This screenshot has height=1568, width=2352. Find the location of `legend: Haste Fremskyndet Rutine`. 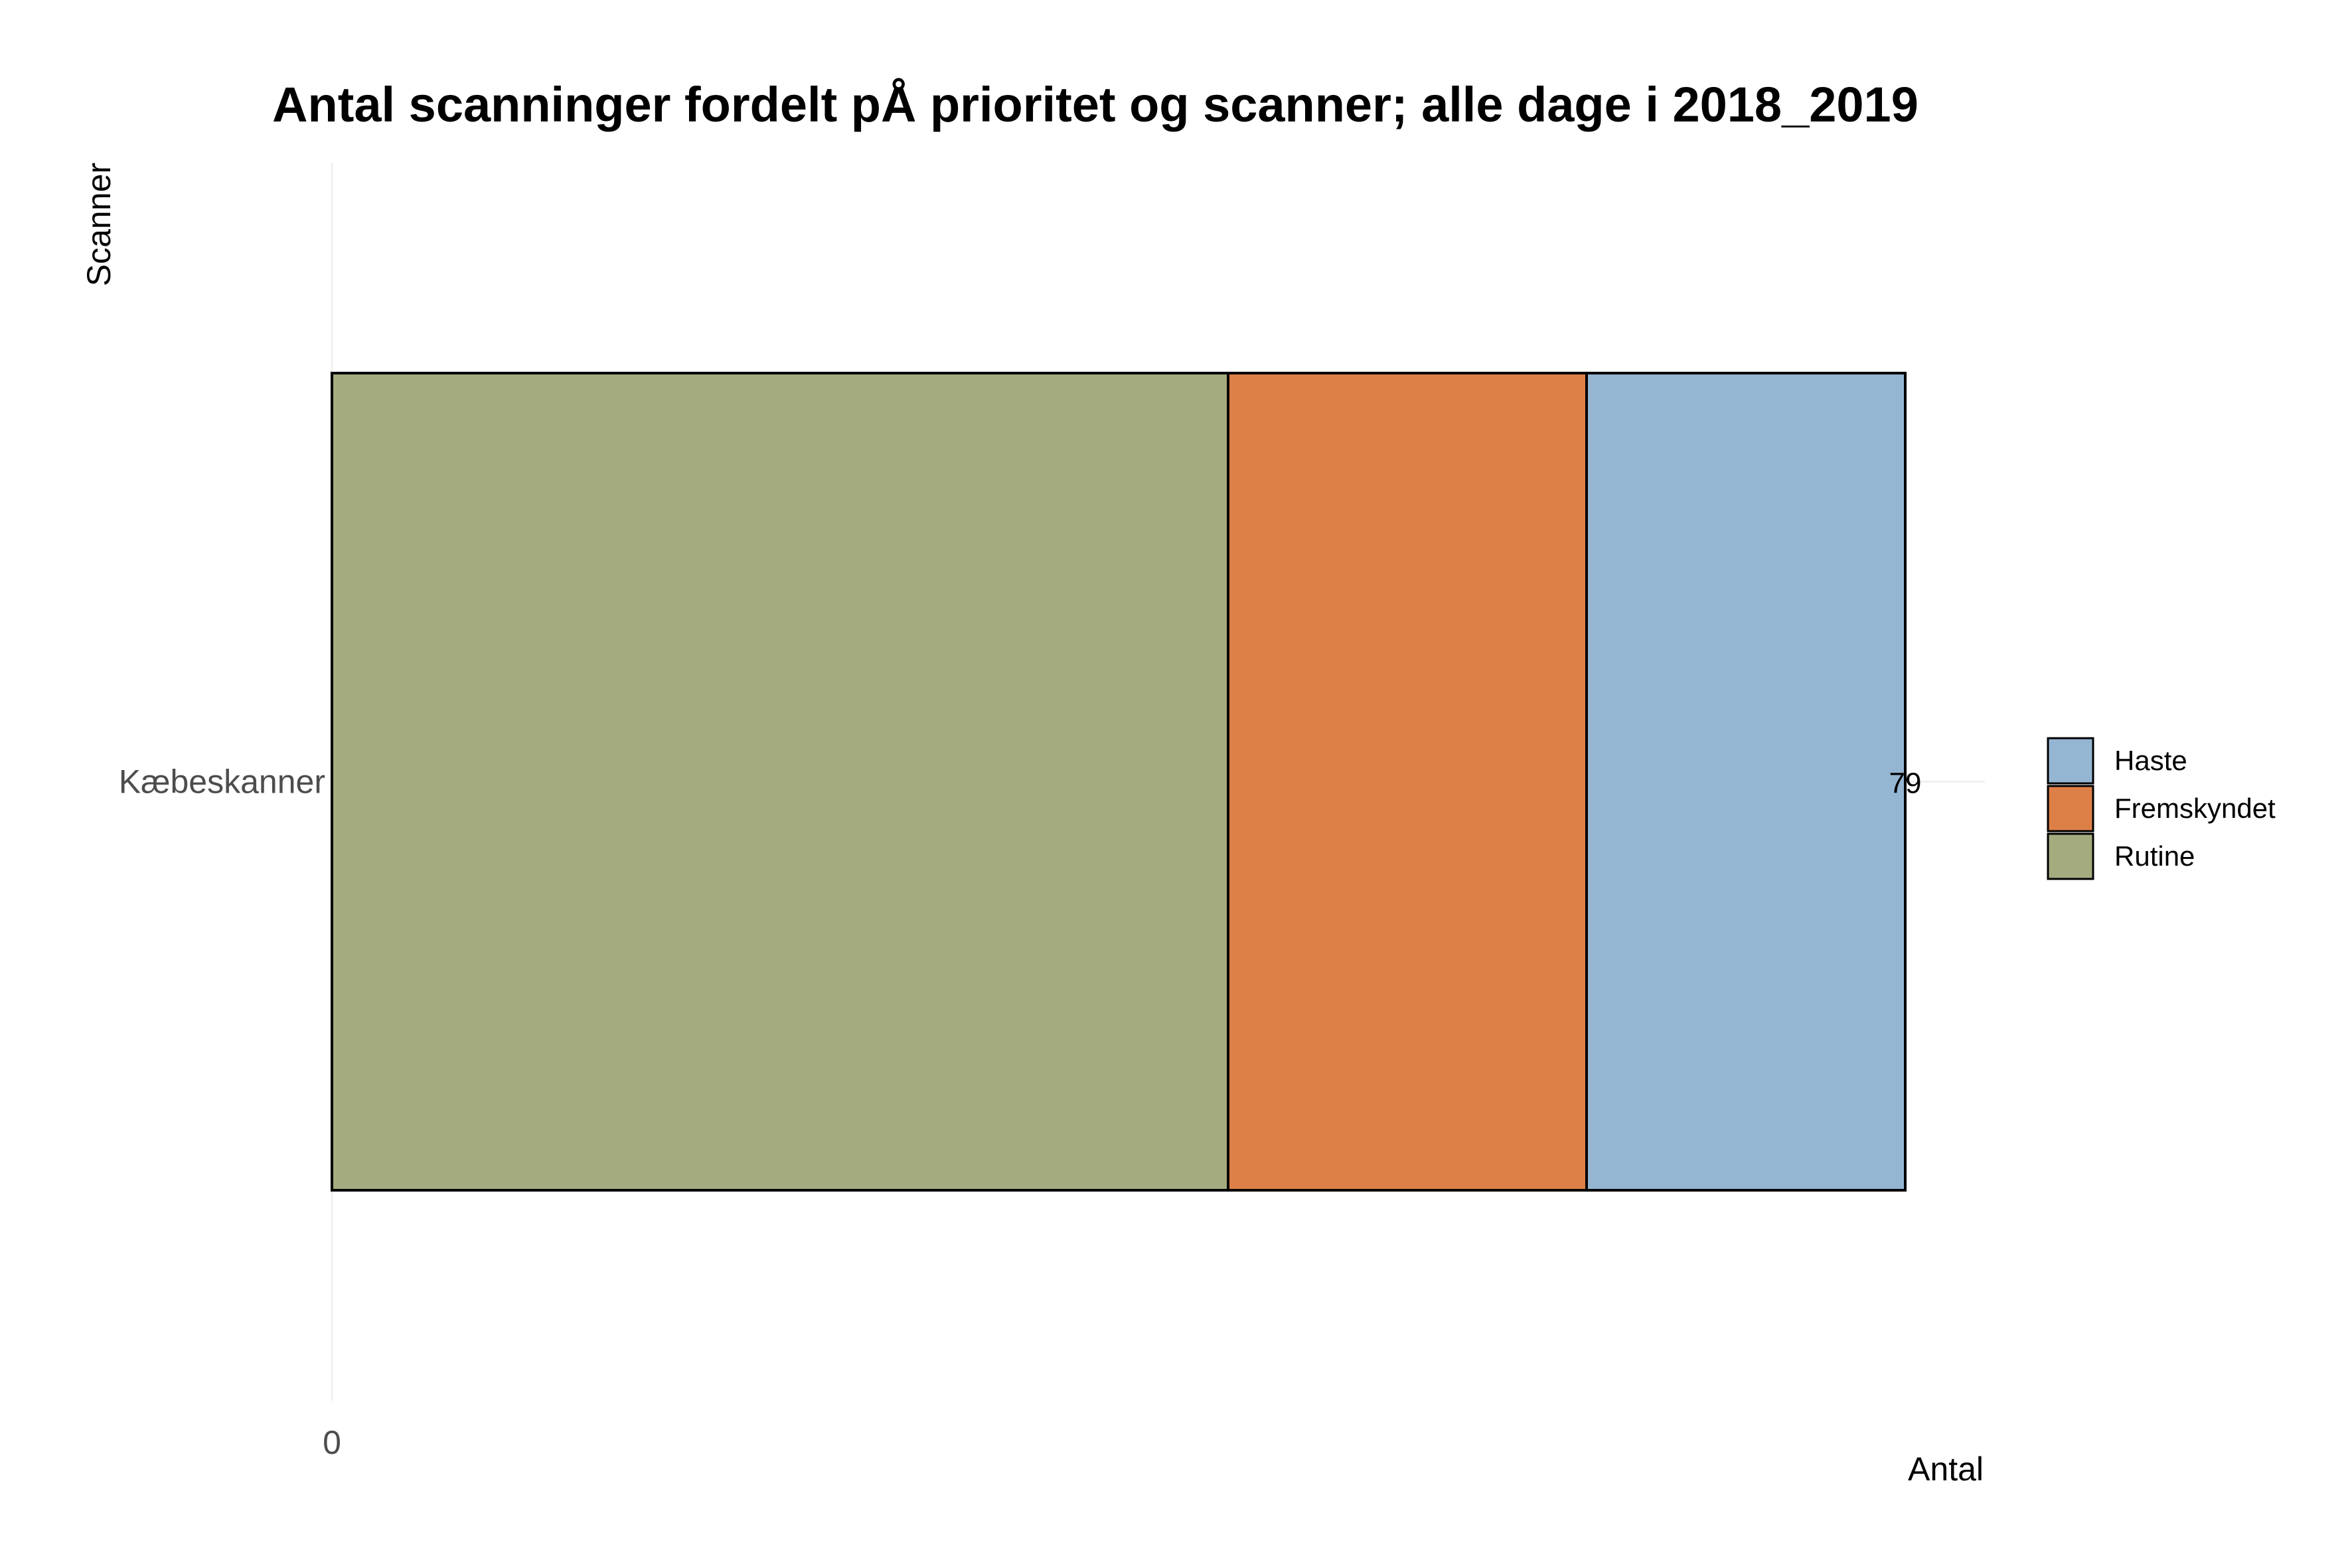

legend: Haste Fremskyndet Rutine is located at coordinates (2162, 808).